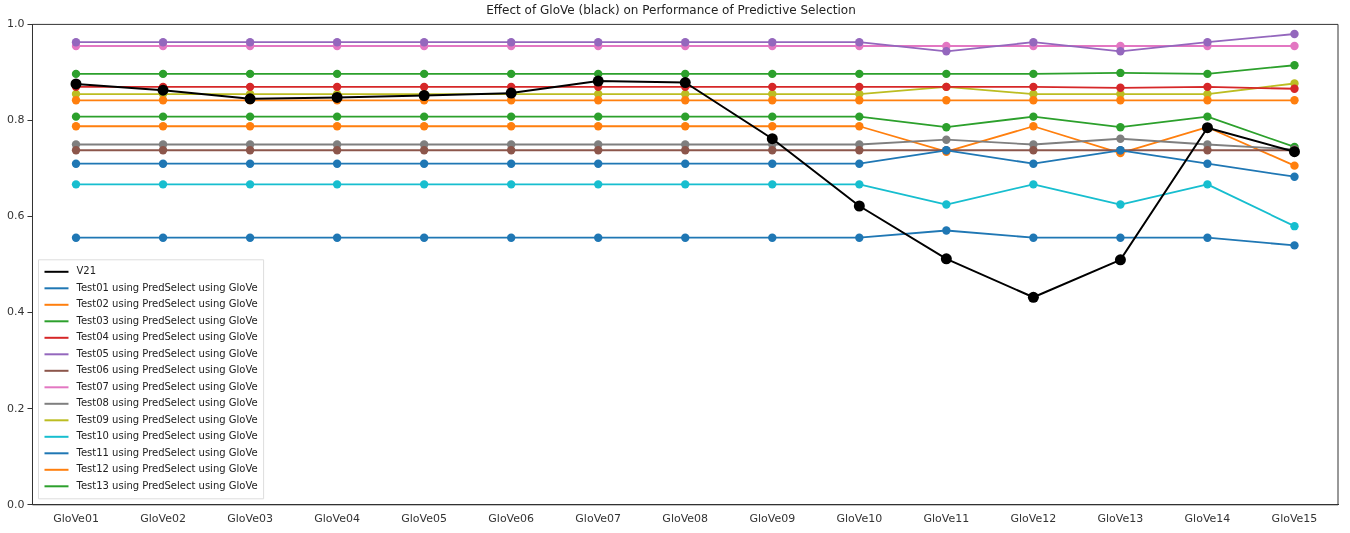 The width and height of the screenshot is (1350, 533). I want to click on legend-label: Test03 using PredSelect using GloVe, so click(166, 320).